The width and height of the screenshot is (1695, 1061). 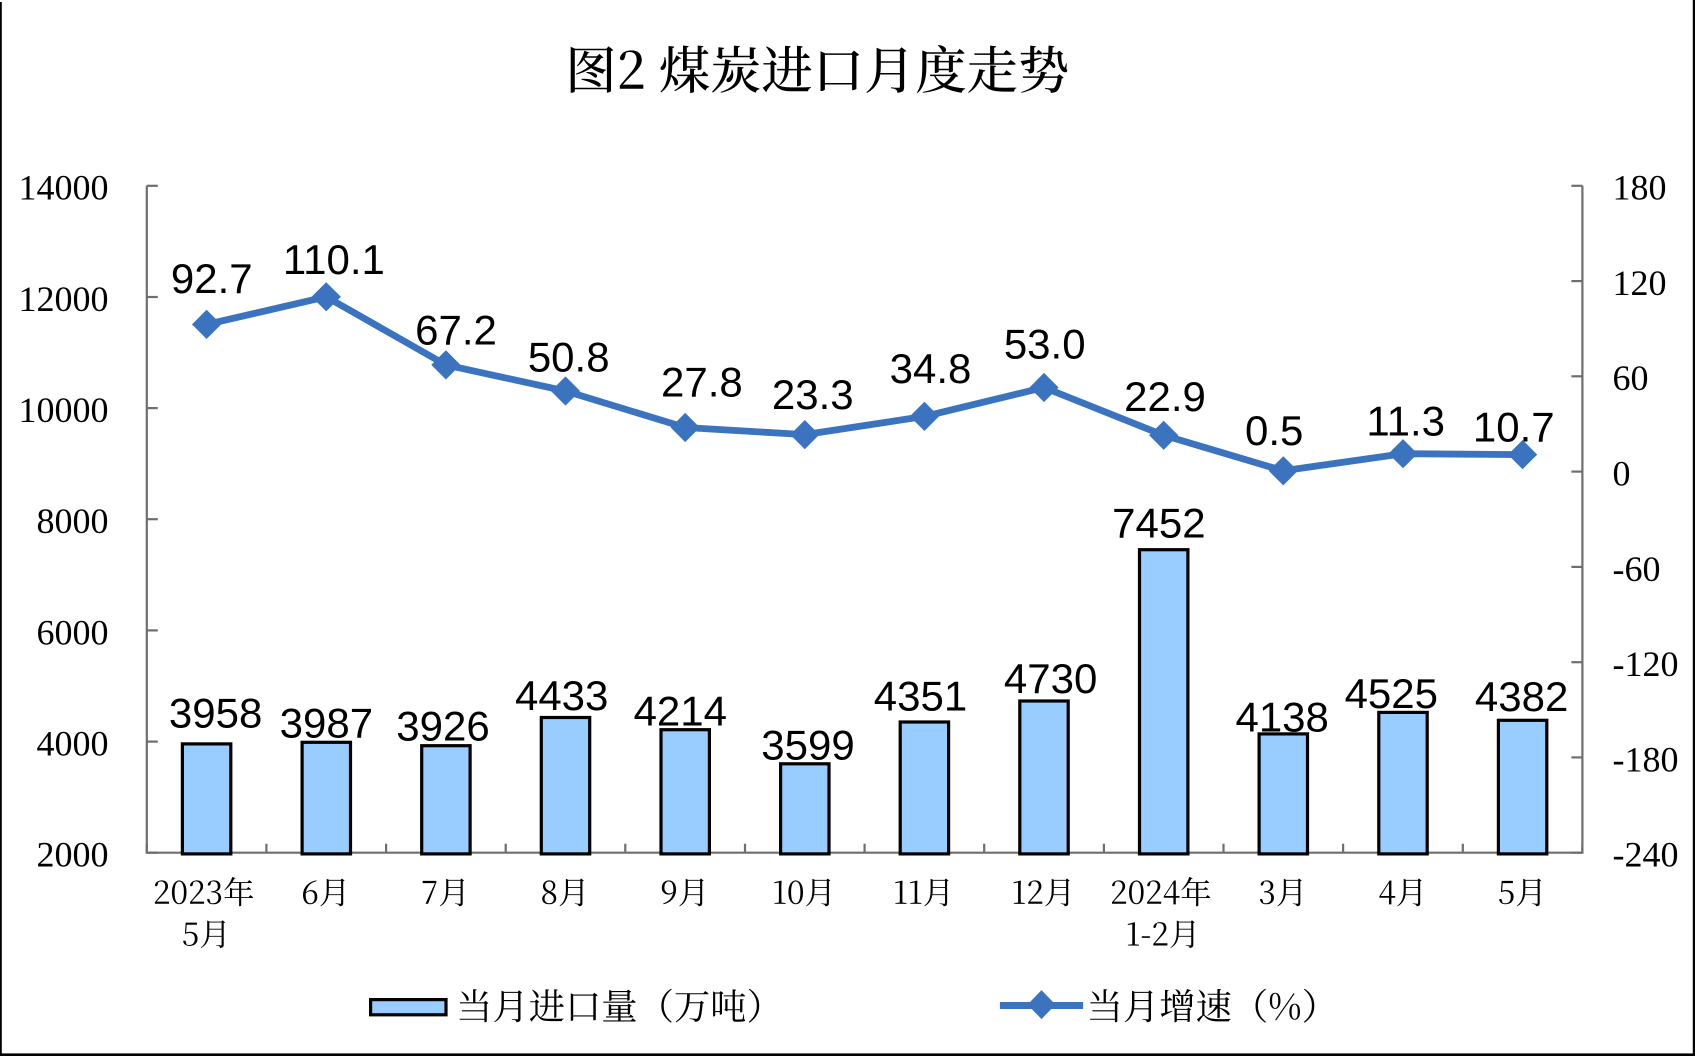 I want to click on svg-text: 34.8, so click(x=931, y=368).